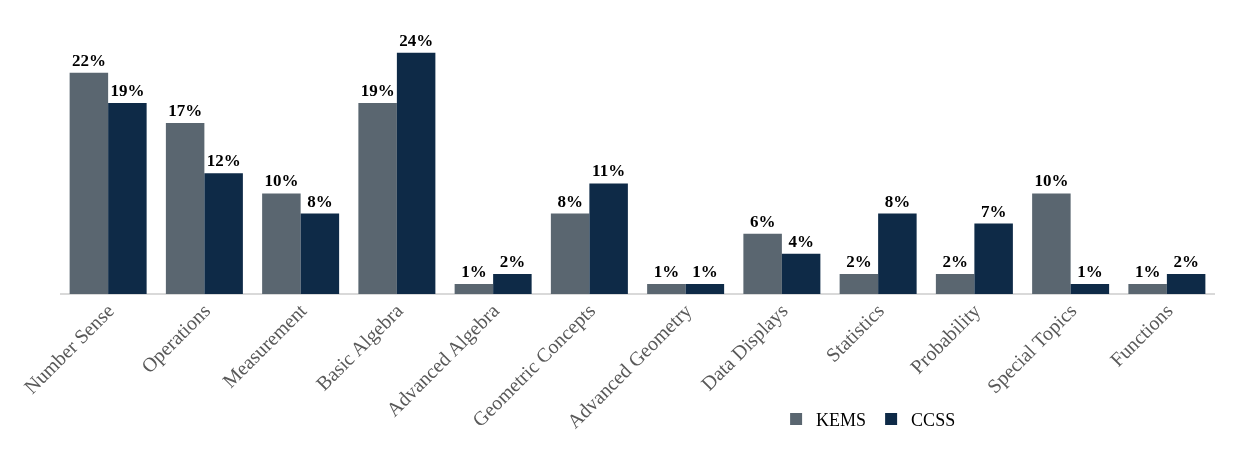 The width and height of the screenshot is (1235, 449). What do you see at coordinates (185, 111) in the screenshot?
I see `data-label: 17%` at bounding box center [185, 111].